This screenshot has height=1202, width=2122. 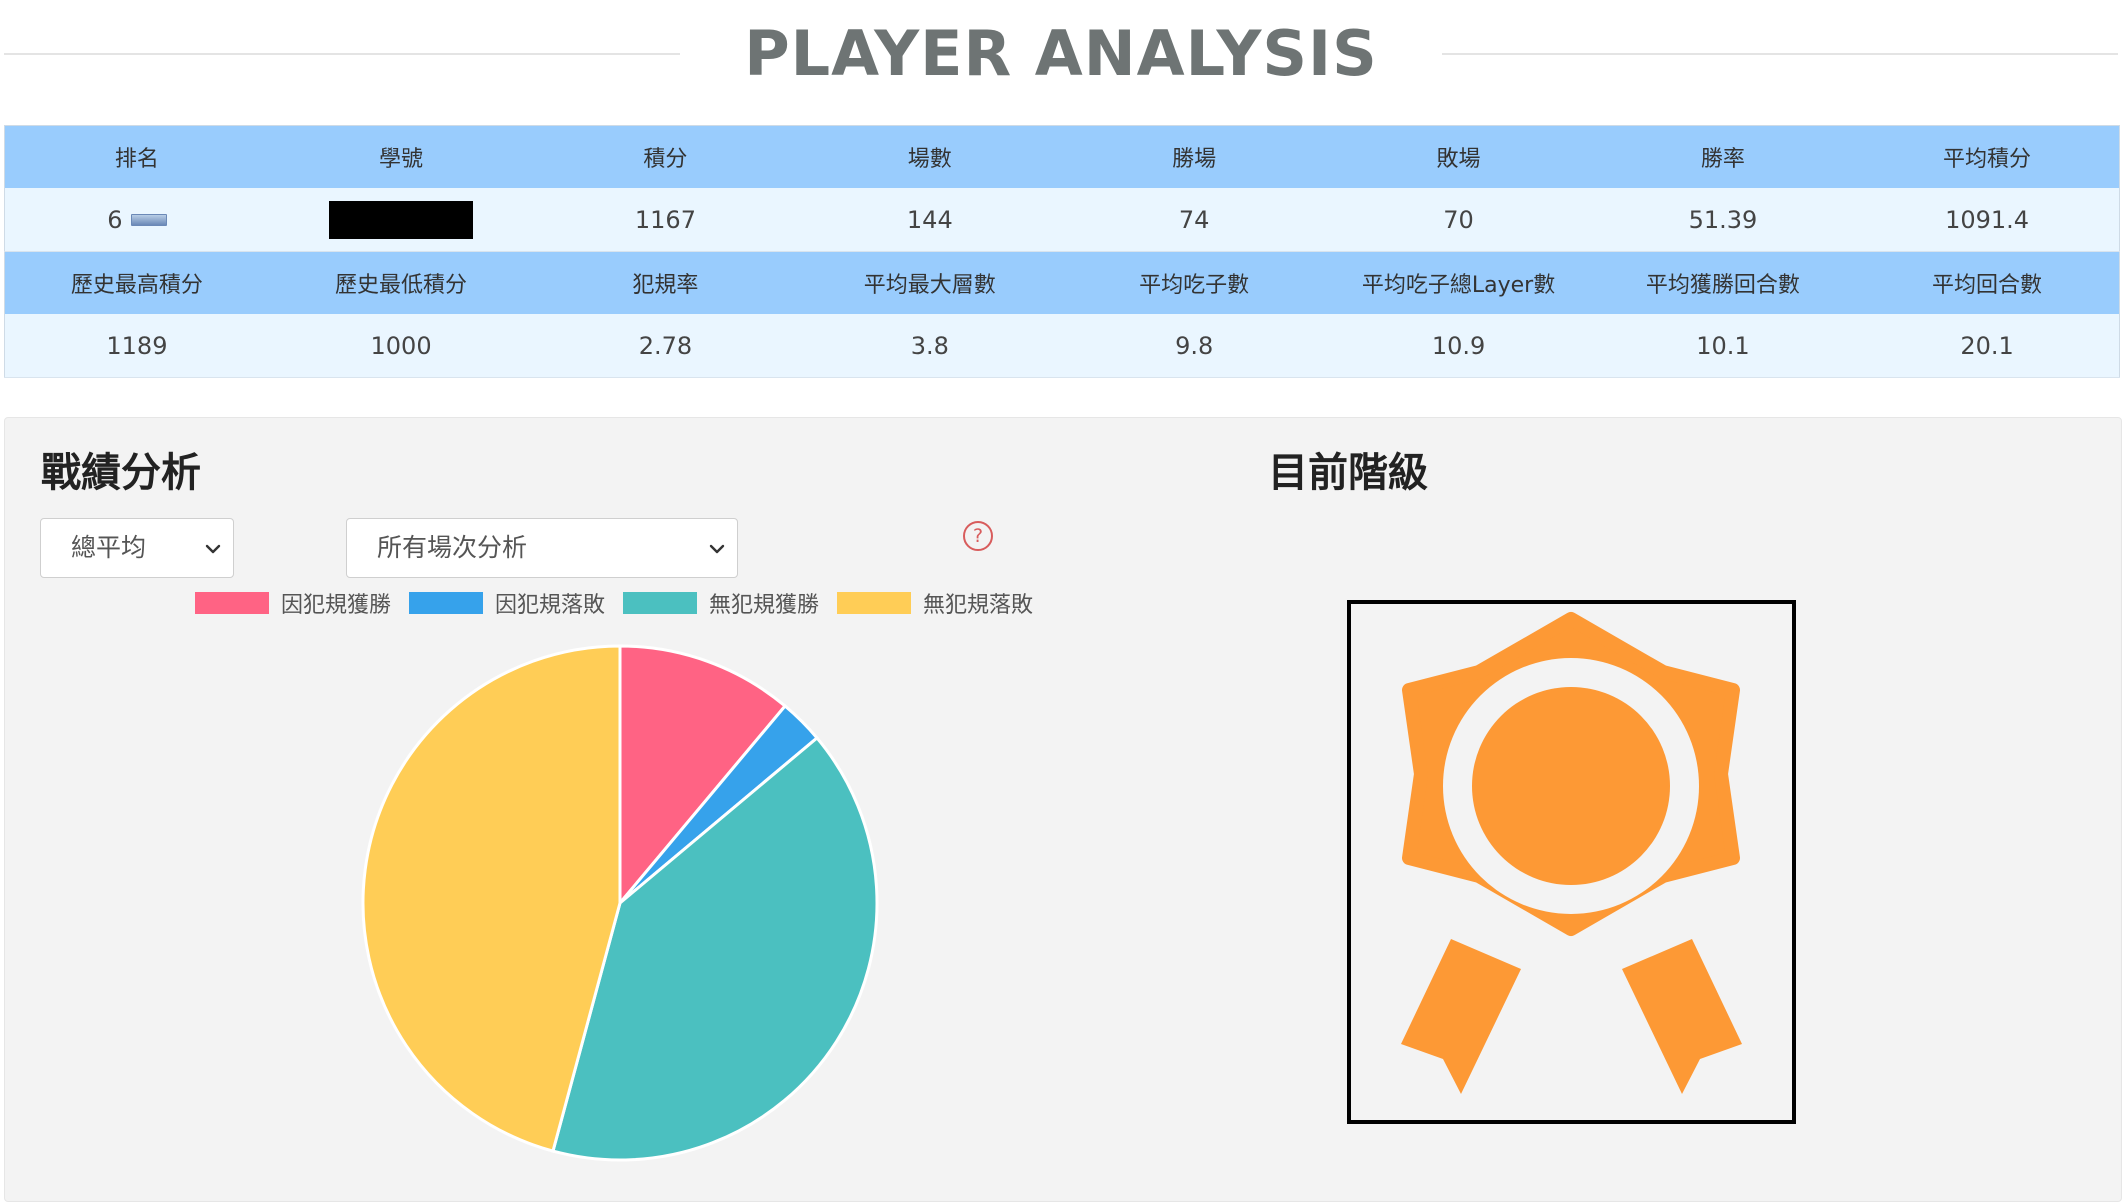 I want to click on header-games: 場數, so click(x=929, y=156).